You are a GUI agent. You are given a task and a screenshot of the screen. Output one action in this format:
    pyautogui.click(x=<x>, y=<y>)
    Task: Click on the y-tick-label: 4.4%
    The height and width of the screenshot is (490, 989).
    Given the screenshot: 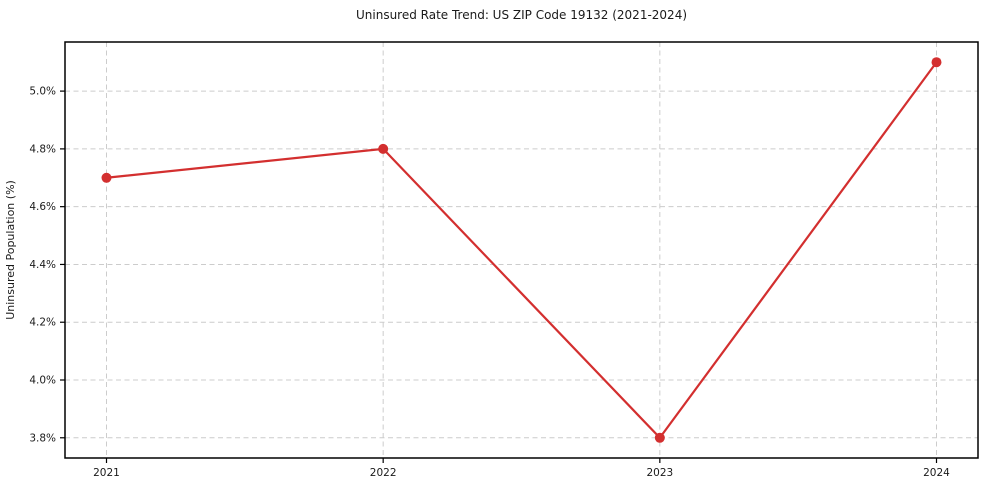 What is the action you would take?
    pyautogui.click(x=42, y=265)
    